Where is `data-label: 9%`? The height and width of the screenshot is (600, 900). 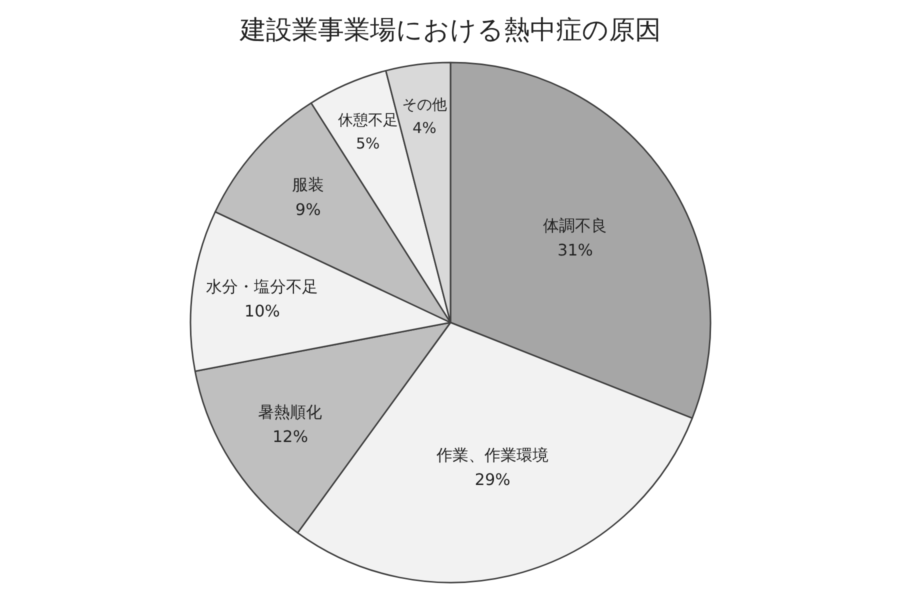
data-label: 9% is located at coordinates (308, 209).